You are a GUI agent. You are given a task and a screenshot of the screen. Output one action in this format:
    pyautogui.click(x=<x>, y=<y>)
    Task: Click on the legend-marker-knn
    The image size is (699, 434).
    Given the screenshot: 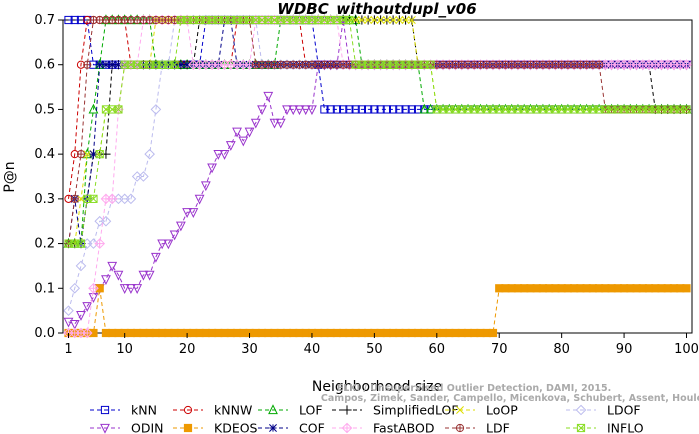 What is the action you would take?
    pyautogui.click(x=105, y=410)
    